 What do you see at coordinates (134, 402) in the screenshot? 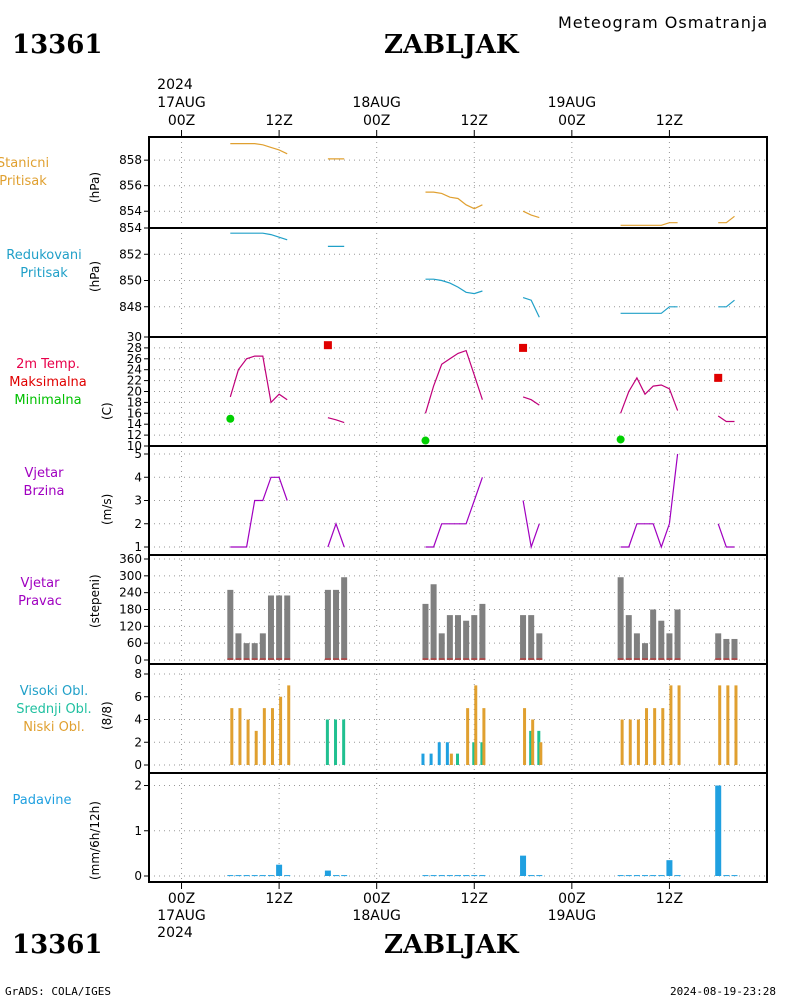
I see `panel3-ytick-label-4: 18` at bounding box center [134, 402].